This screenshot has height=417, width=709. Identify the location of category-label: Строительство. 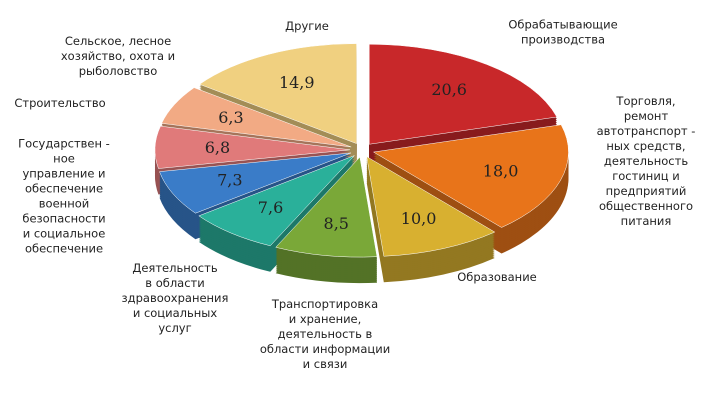
(59, 103).